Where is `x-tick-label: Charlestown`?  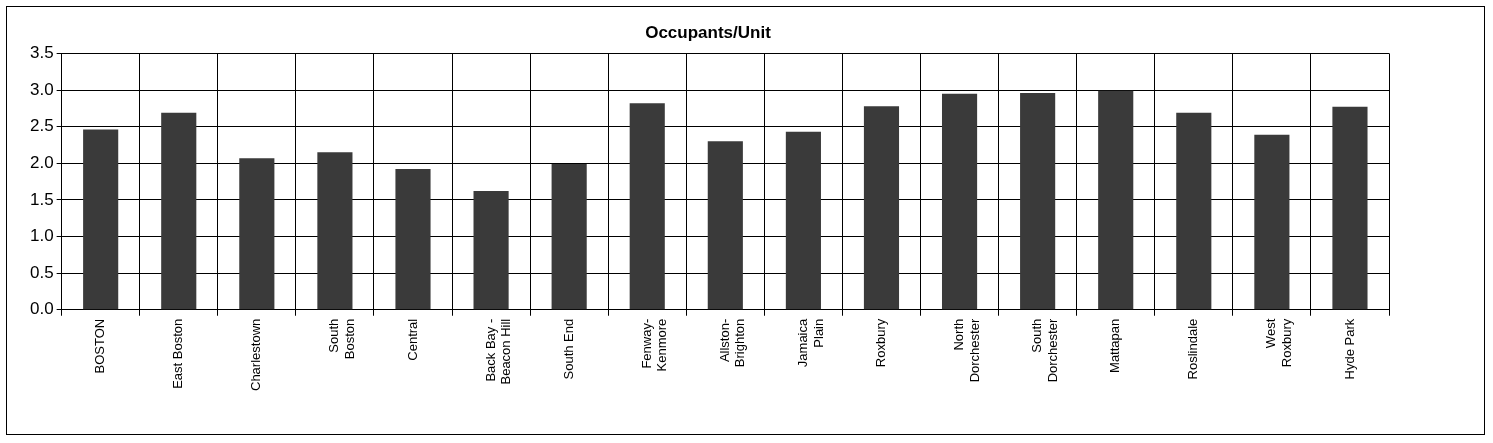 x-tick-label: Charlestown is located at coordinates (256, 355).